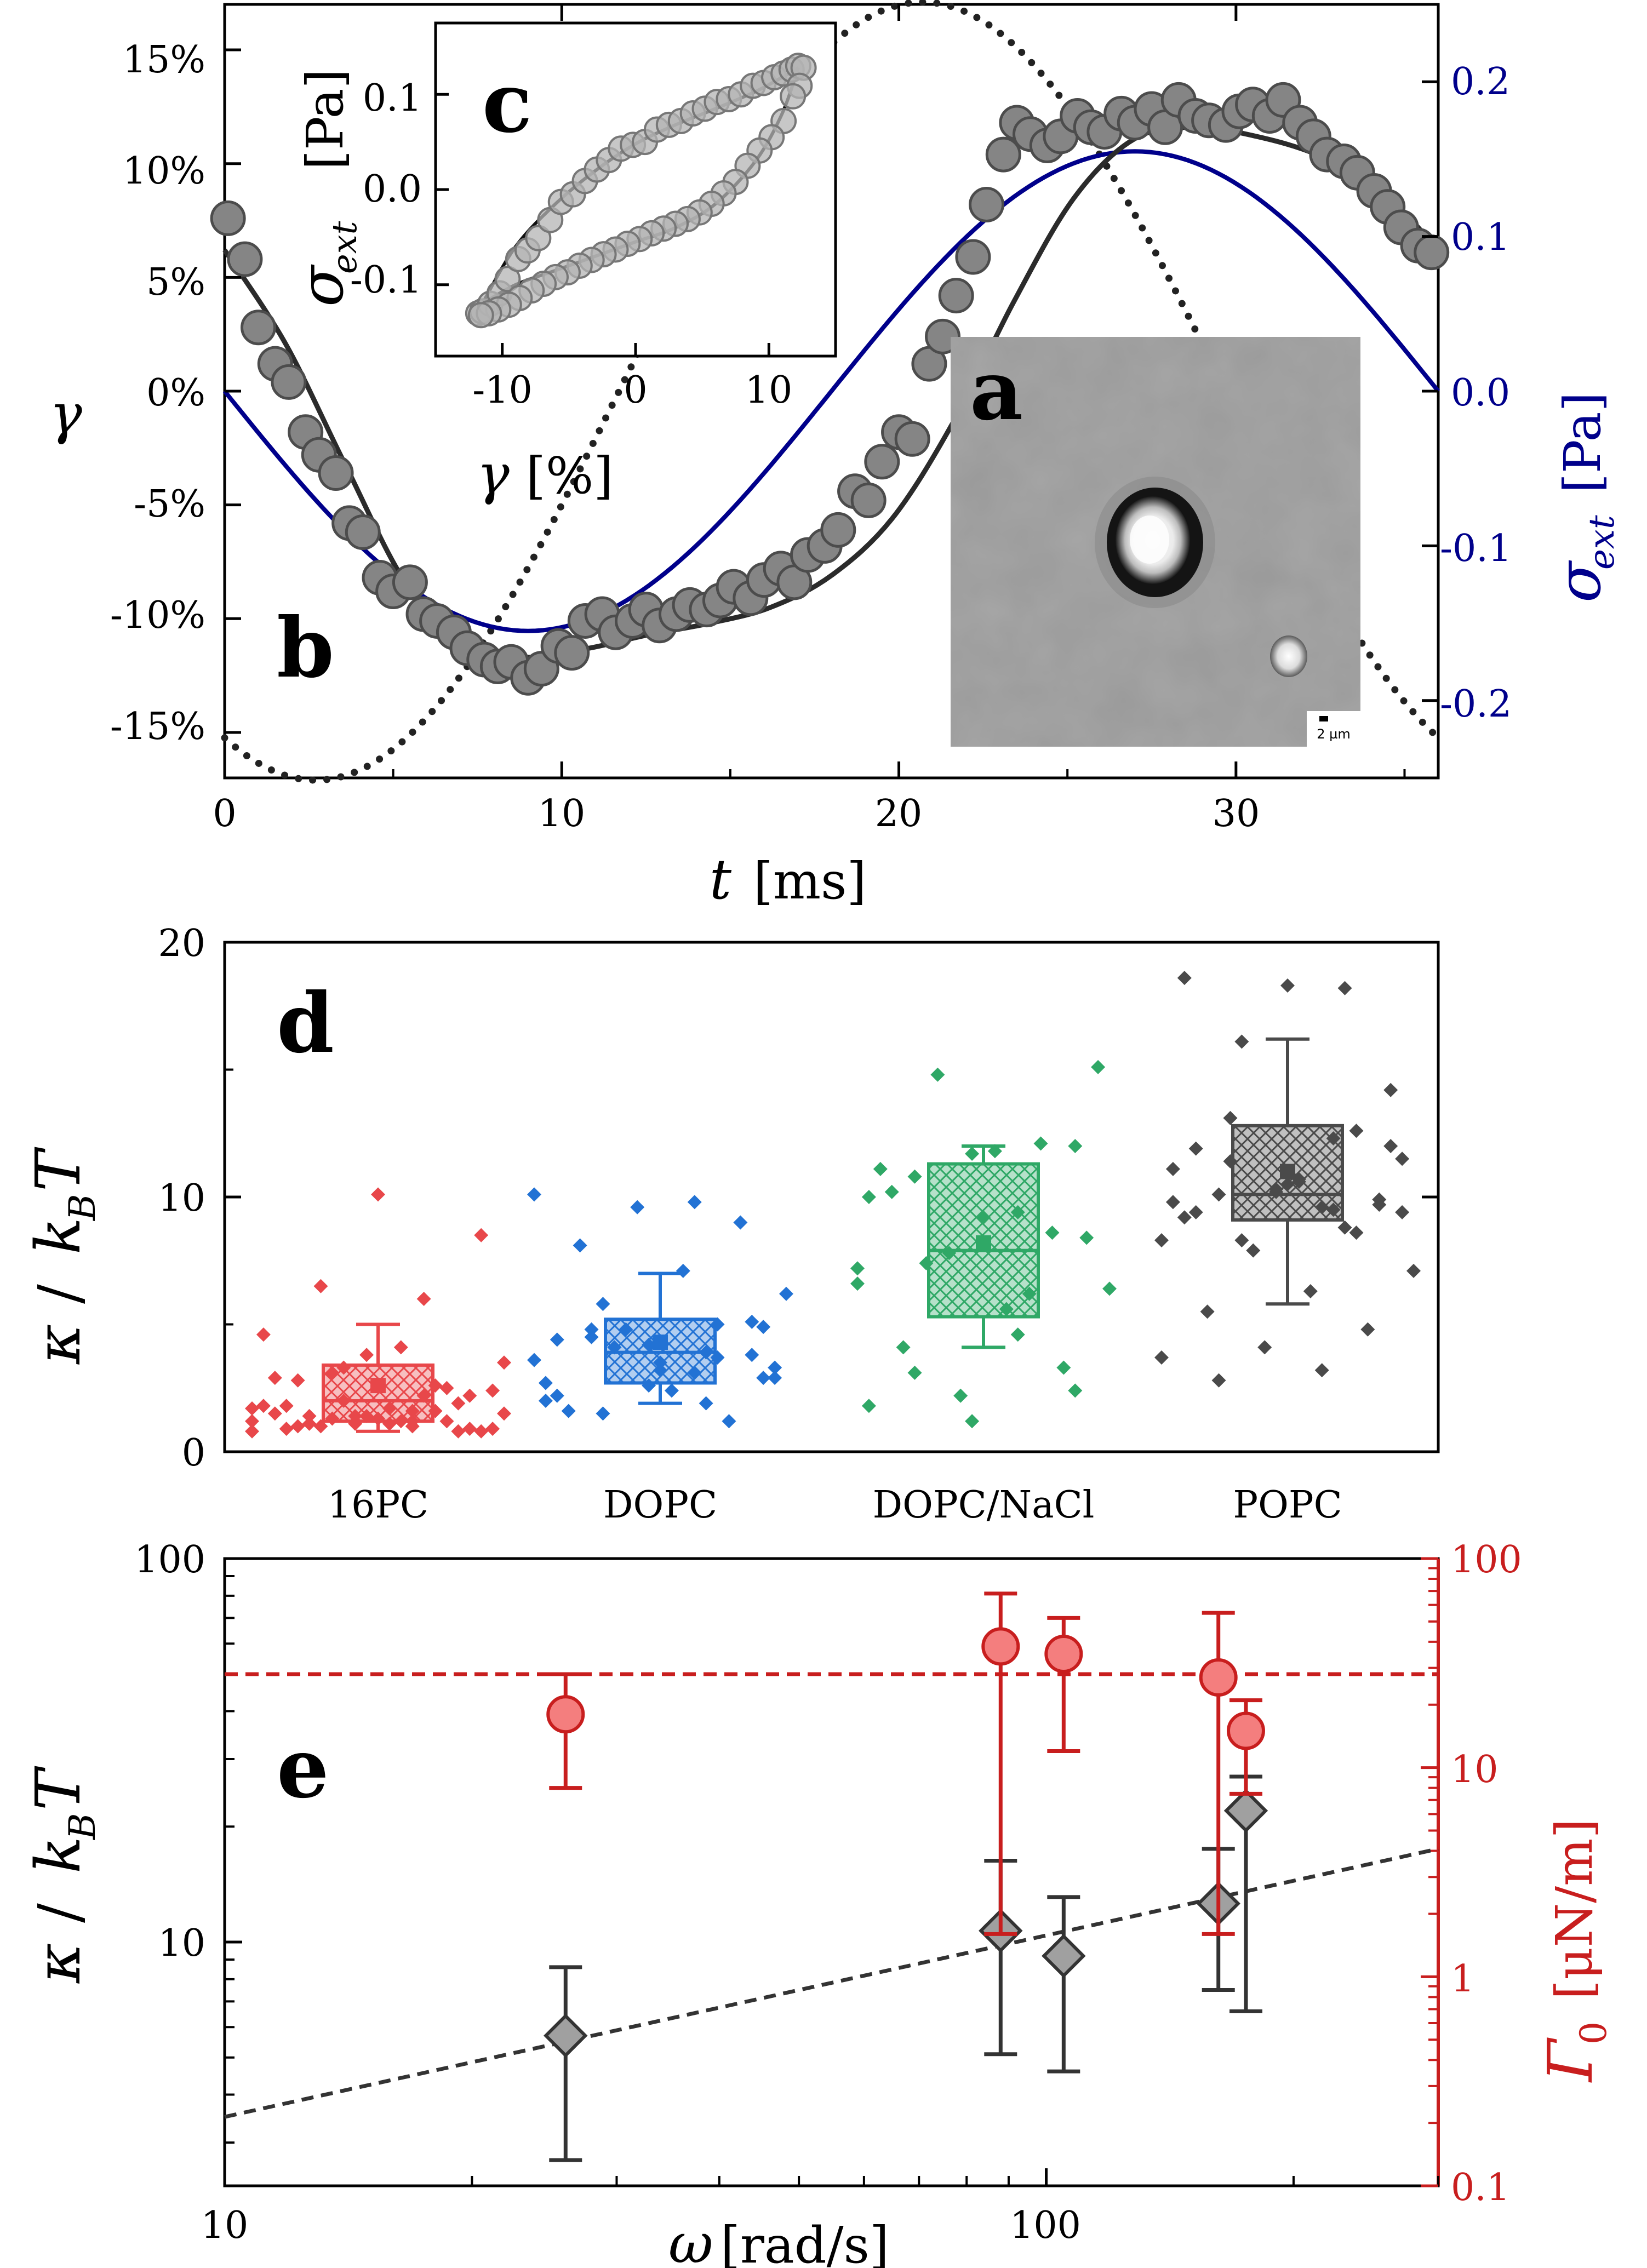 The image size is (1647, 2268). I want to click on b-ytick-left: 0%, so click(176, 393).